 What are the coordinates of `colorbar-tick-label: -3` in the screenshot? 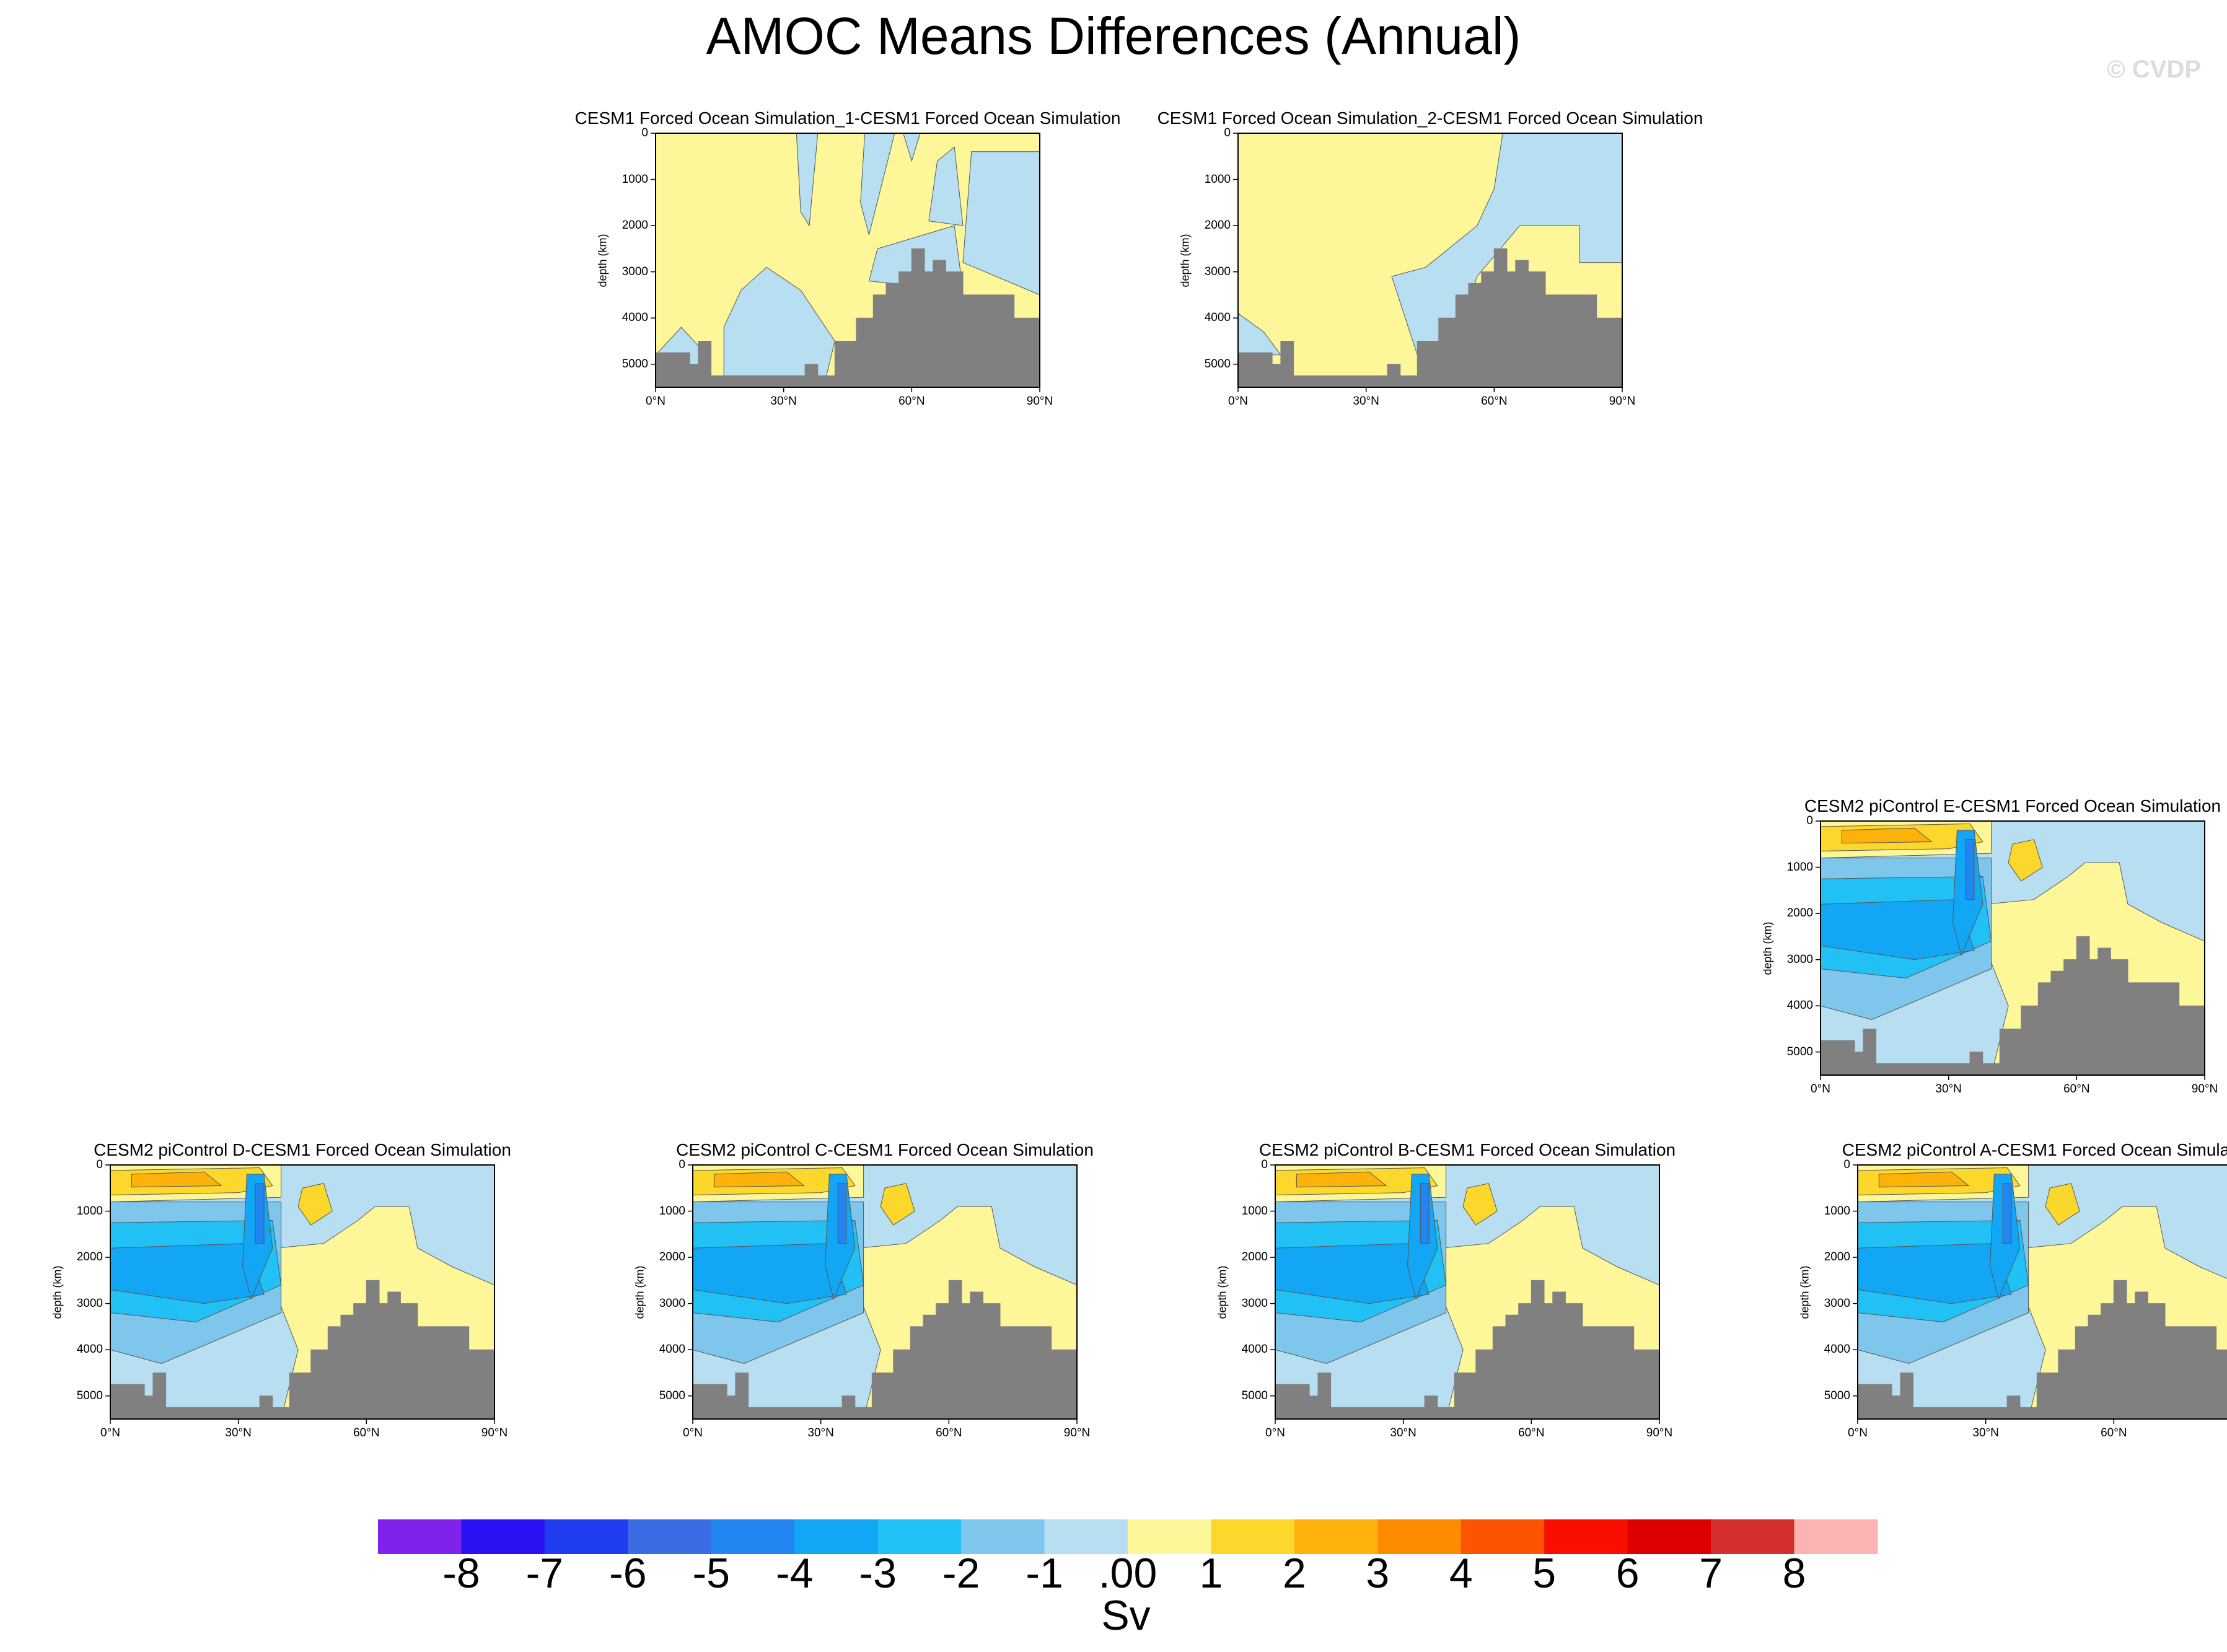 It's located at (878, 1573).